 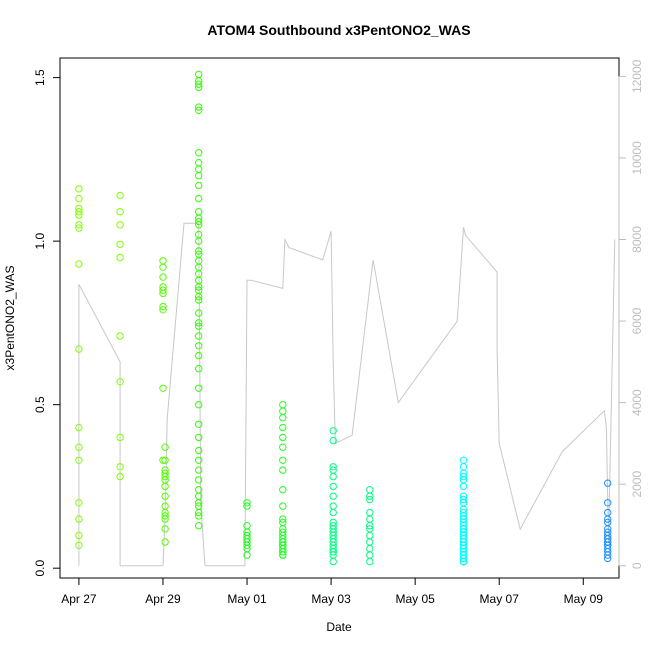 What do you see at coordinates (331, 599) in the screenshot?
I see `x-tick-label: May 03` at bounding box center [331, 599].